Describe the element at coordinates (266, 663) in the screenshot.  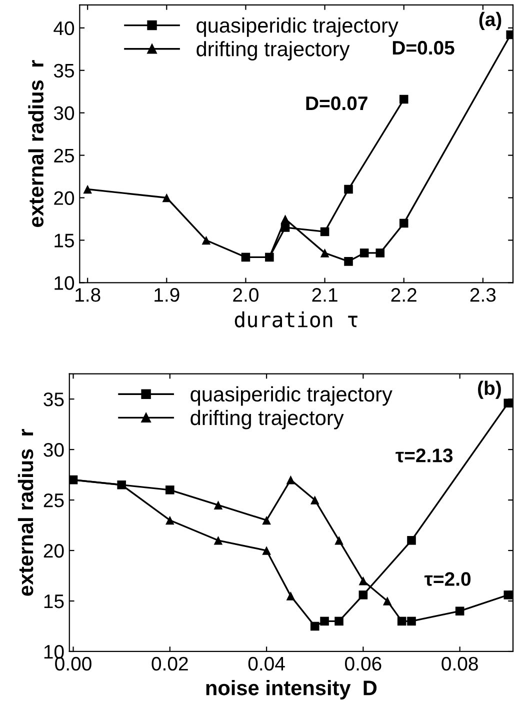
I see `x-tick-label: 0.04` at that location.